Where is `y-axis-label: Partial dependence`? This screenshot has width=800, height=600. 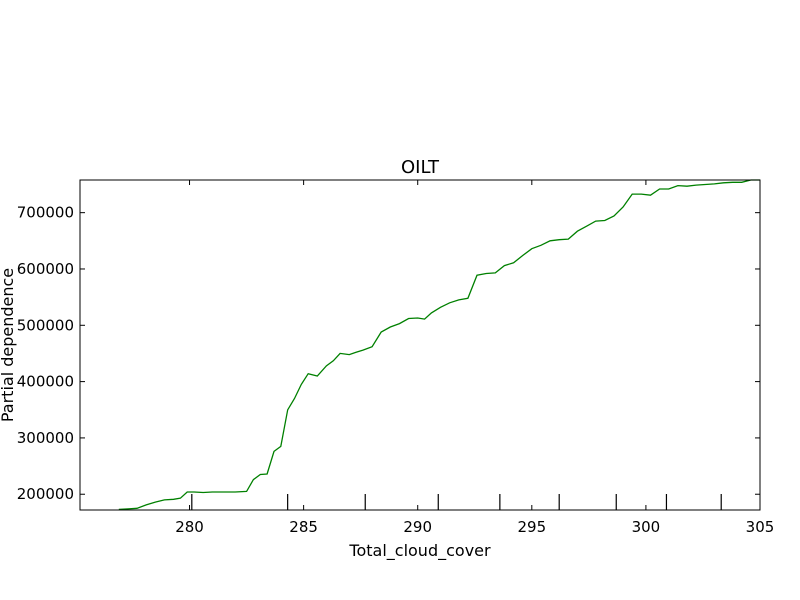 y-axis-label: Partial dependence is located at coordinates (8, 345).